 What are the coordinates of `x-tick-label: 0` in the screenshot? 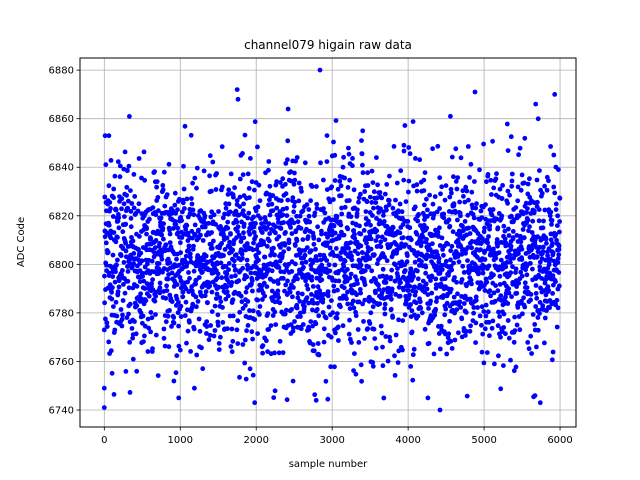 It's located at (104, 440).